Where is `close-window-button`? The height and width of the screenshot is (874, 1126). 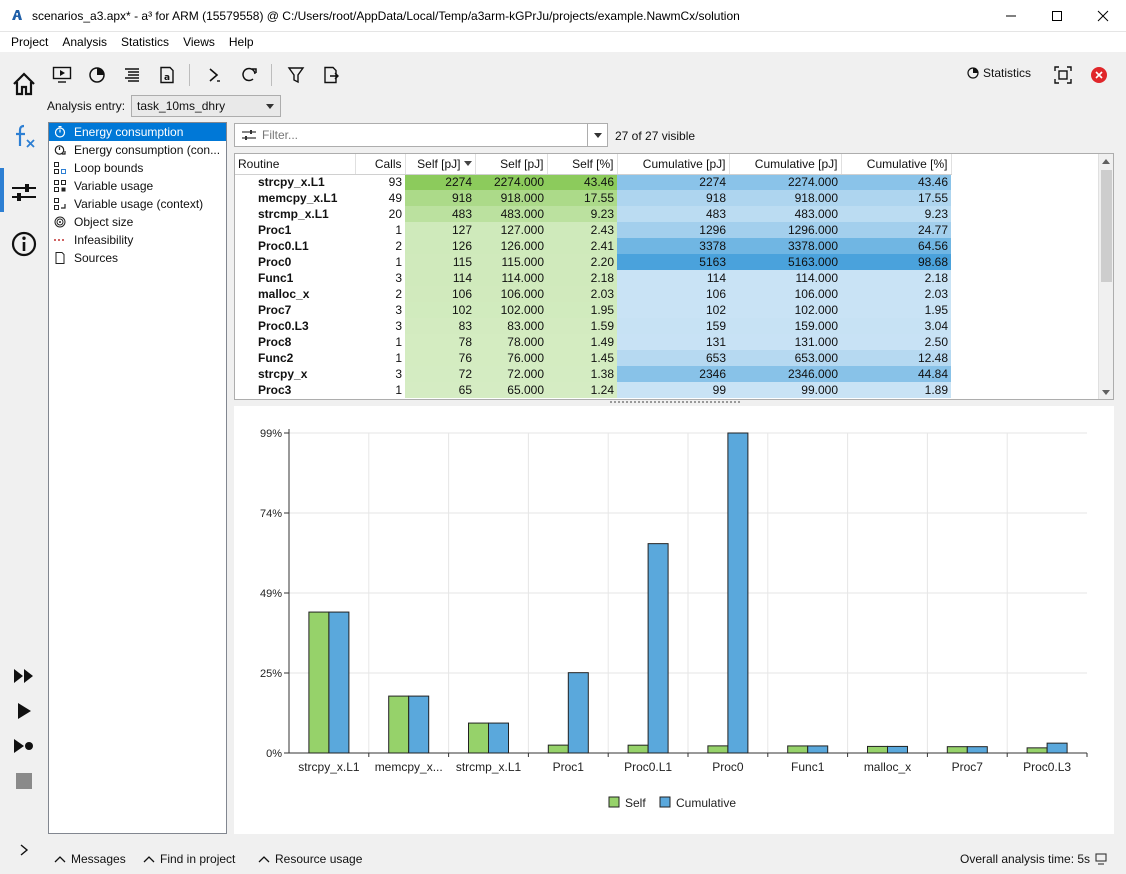
close-window-button is located at coordinates (1103, 16).